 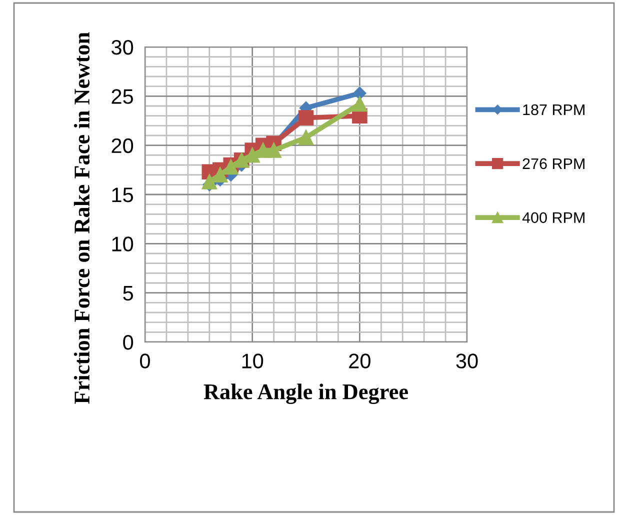 I want to click on x-tick-label: 20, so click(x=359, y=361).